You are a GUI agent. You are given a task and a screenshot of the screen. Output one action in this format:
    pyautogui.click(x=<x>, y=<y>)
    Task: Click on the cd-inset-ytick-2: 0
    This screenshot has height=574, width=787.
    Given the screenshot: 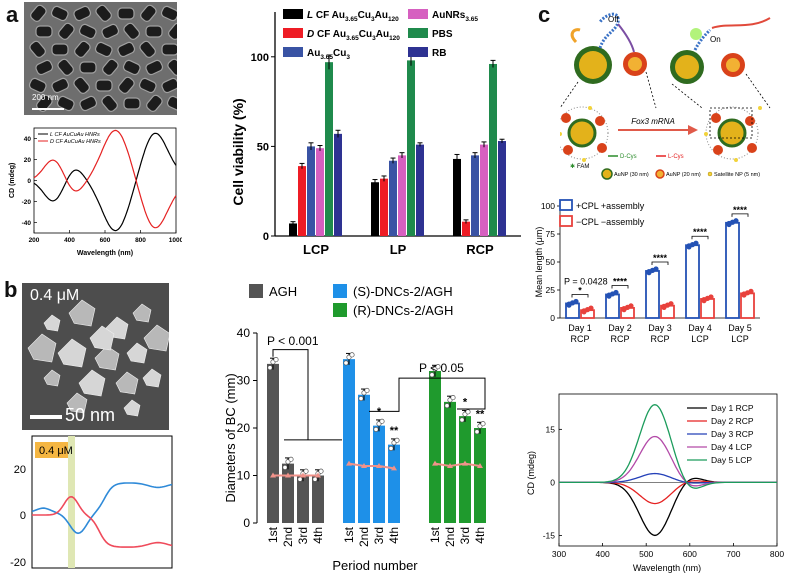 What is the action you would take?
    pyautogui.click(x=29, y=181)
    